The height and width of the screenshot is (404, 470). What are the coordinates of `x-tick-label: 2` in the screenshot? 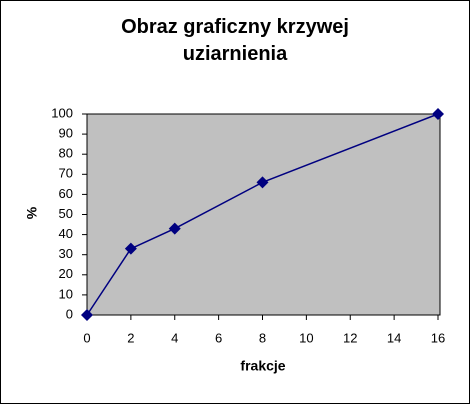 It's located at (130, 337).